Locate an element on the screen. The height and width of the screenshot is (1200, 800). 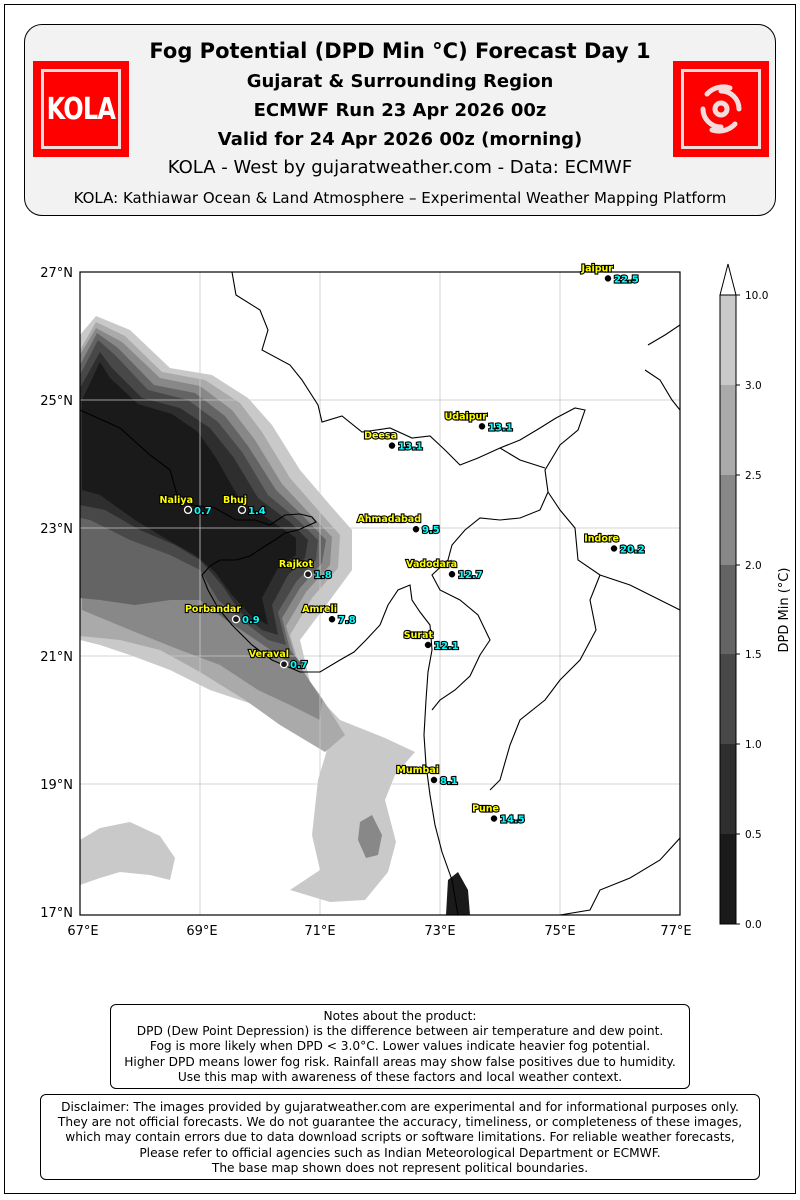
colorbar-tick: 0.0 is located at coordinates (753, 925).